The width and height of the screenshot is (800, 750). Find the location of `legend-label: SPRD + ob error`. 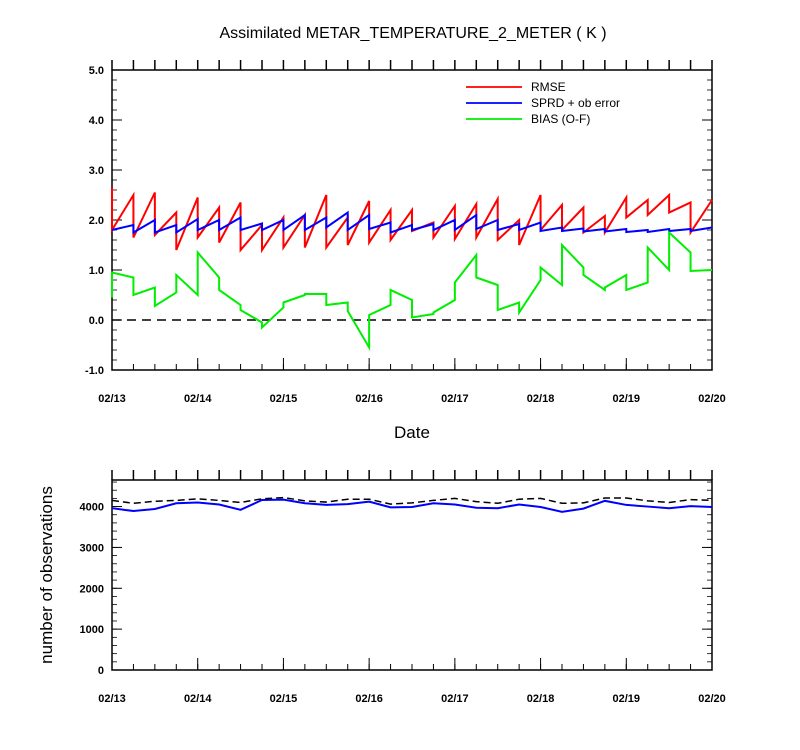

legend-label: SPRD + ob error is located at coordinates (575, 103).